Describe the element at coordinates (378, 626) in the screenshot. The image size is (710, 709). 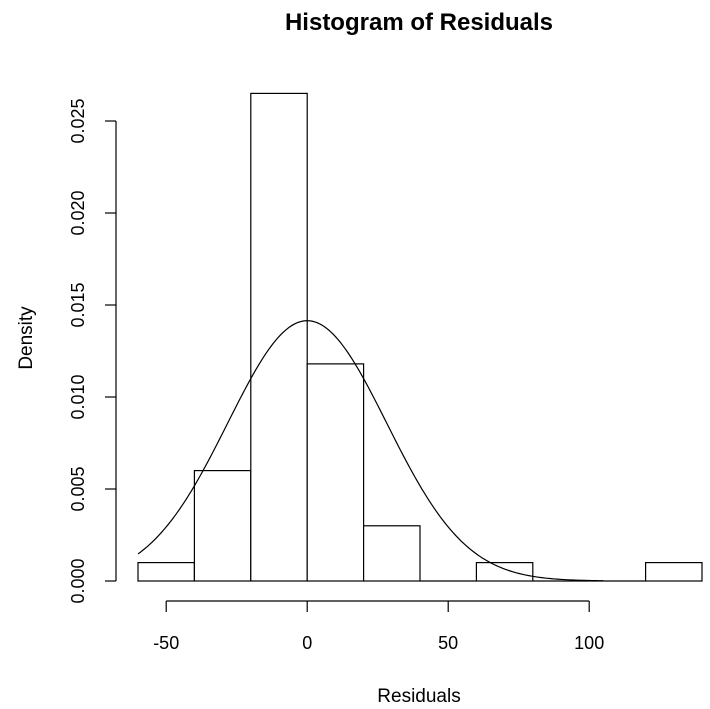
I see `x-axis: -50 0 50 100` at that location.